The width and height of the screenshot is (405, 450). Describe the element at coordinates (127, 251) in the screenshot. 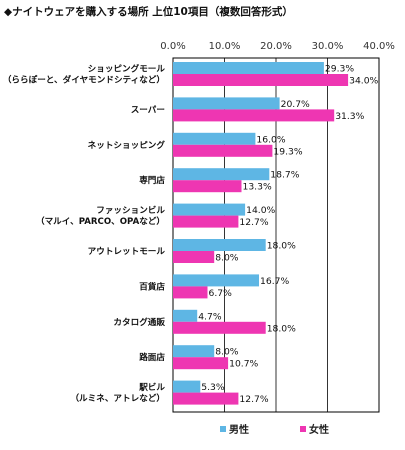

I see `category-label: アウトレットモール` at that location.